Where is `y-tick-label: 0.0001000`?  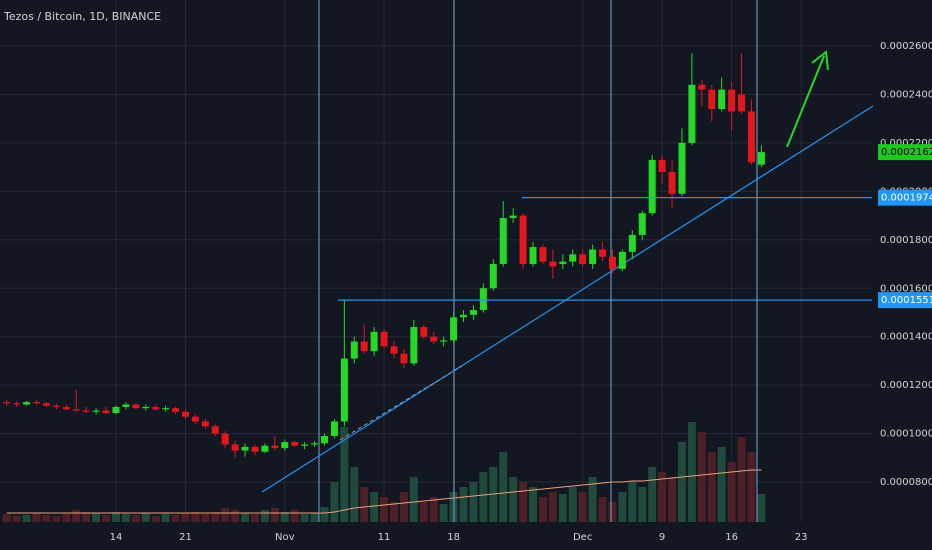 y-tick-label: 0.0001000 is located at coordinates (906, 434).